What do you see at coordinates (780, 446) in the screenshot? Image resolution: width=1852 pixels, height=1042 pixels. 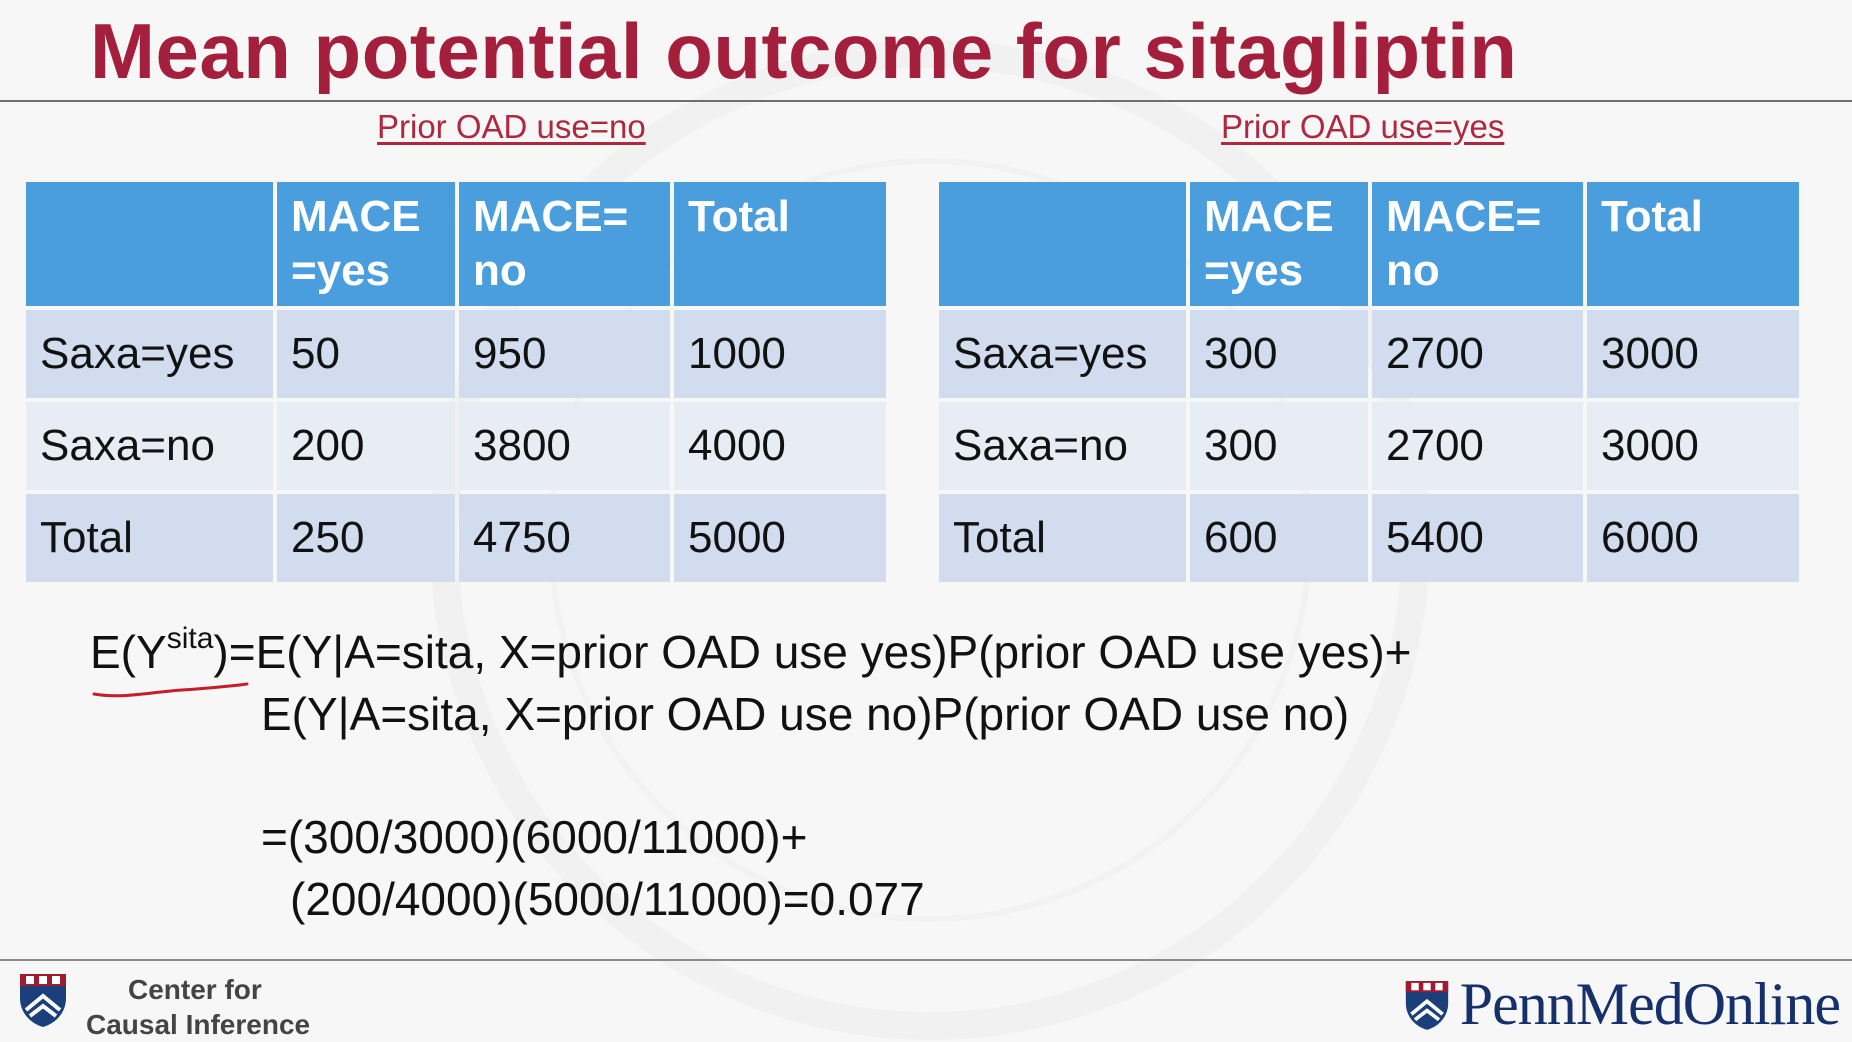 I see `table-cell: 4000` at bounding box center [780, 446].